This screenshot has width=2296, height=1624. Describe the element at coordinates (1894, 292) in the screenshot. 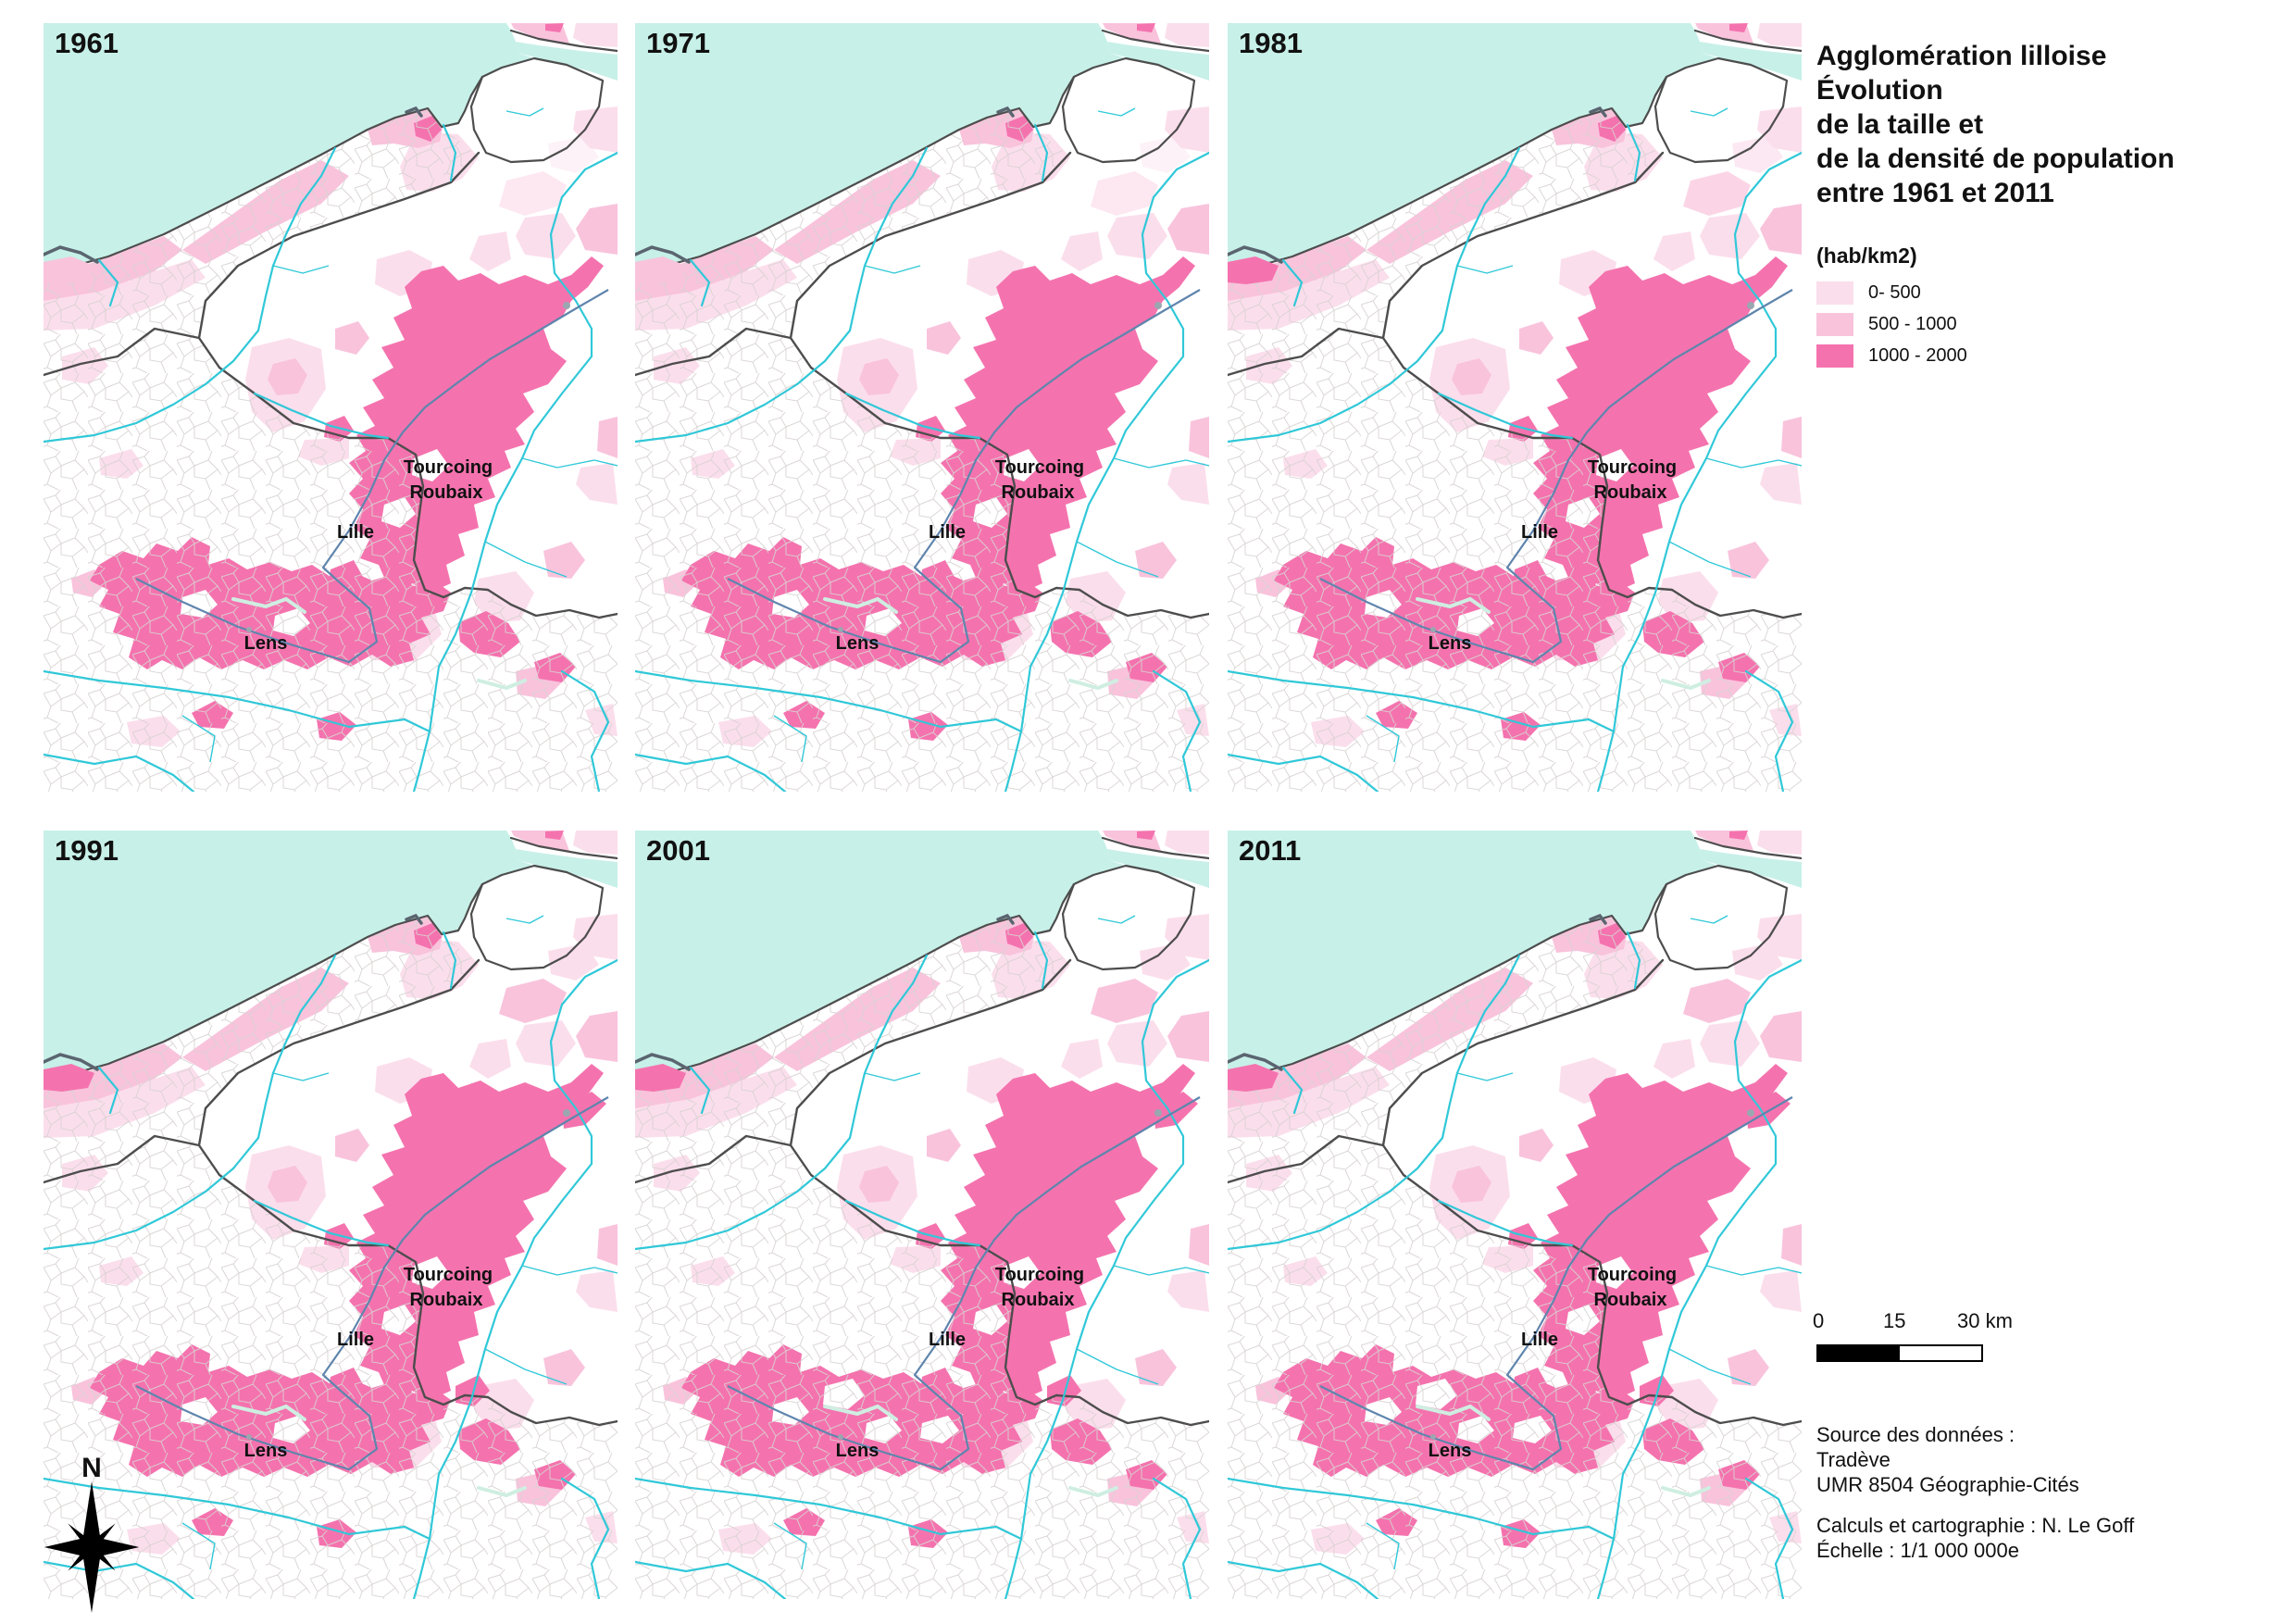

I see `legend-label: 0- 500` at that location.